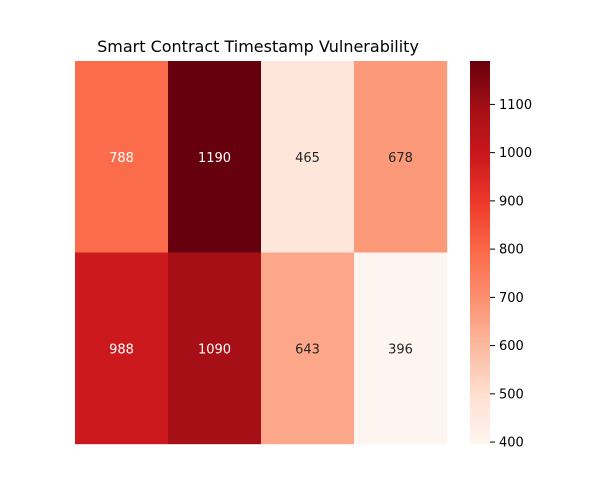  What do you see at coordinates (511, 443) in the screenshot?
I see `colorbar-tick-label-0: 400` at bounding box center [511, 443].